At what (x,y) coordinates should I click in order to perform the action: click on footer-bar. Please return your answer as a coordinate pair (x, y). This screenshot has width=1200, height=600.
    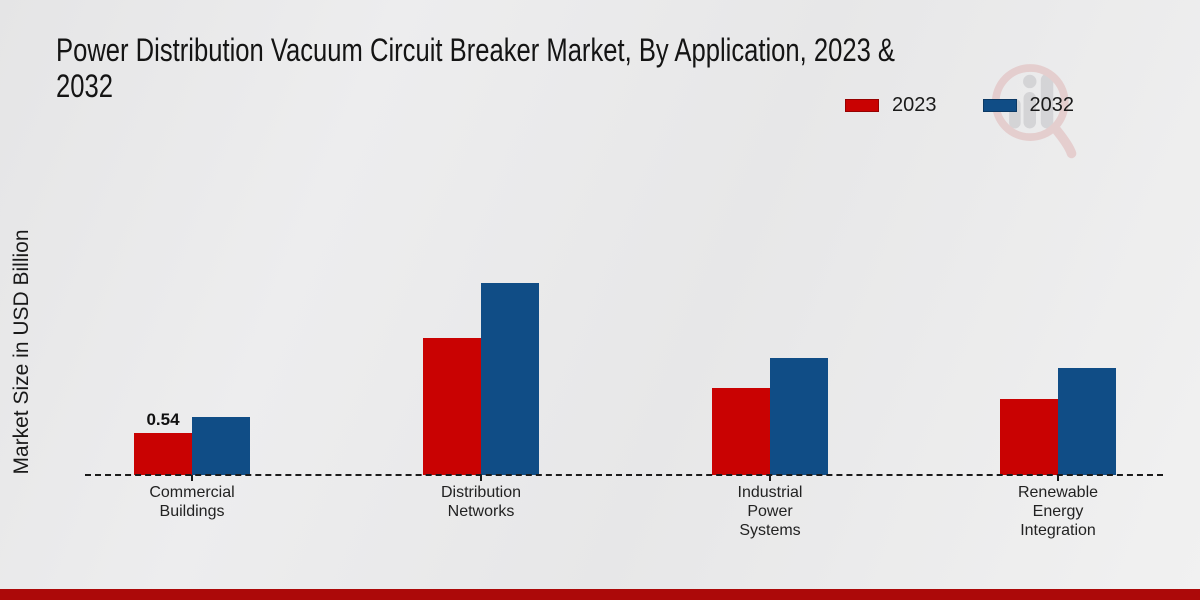
    Looking at the image, I should click on (600, 594).